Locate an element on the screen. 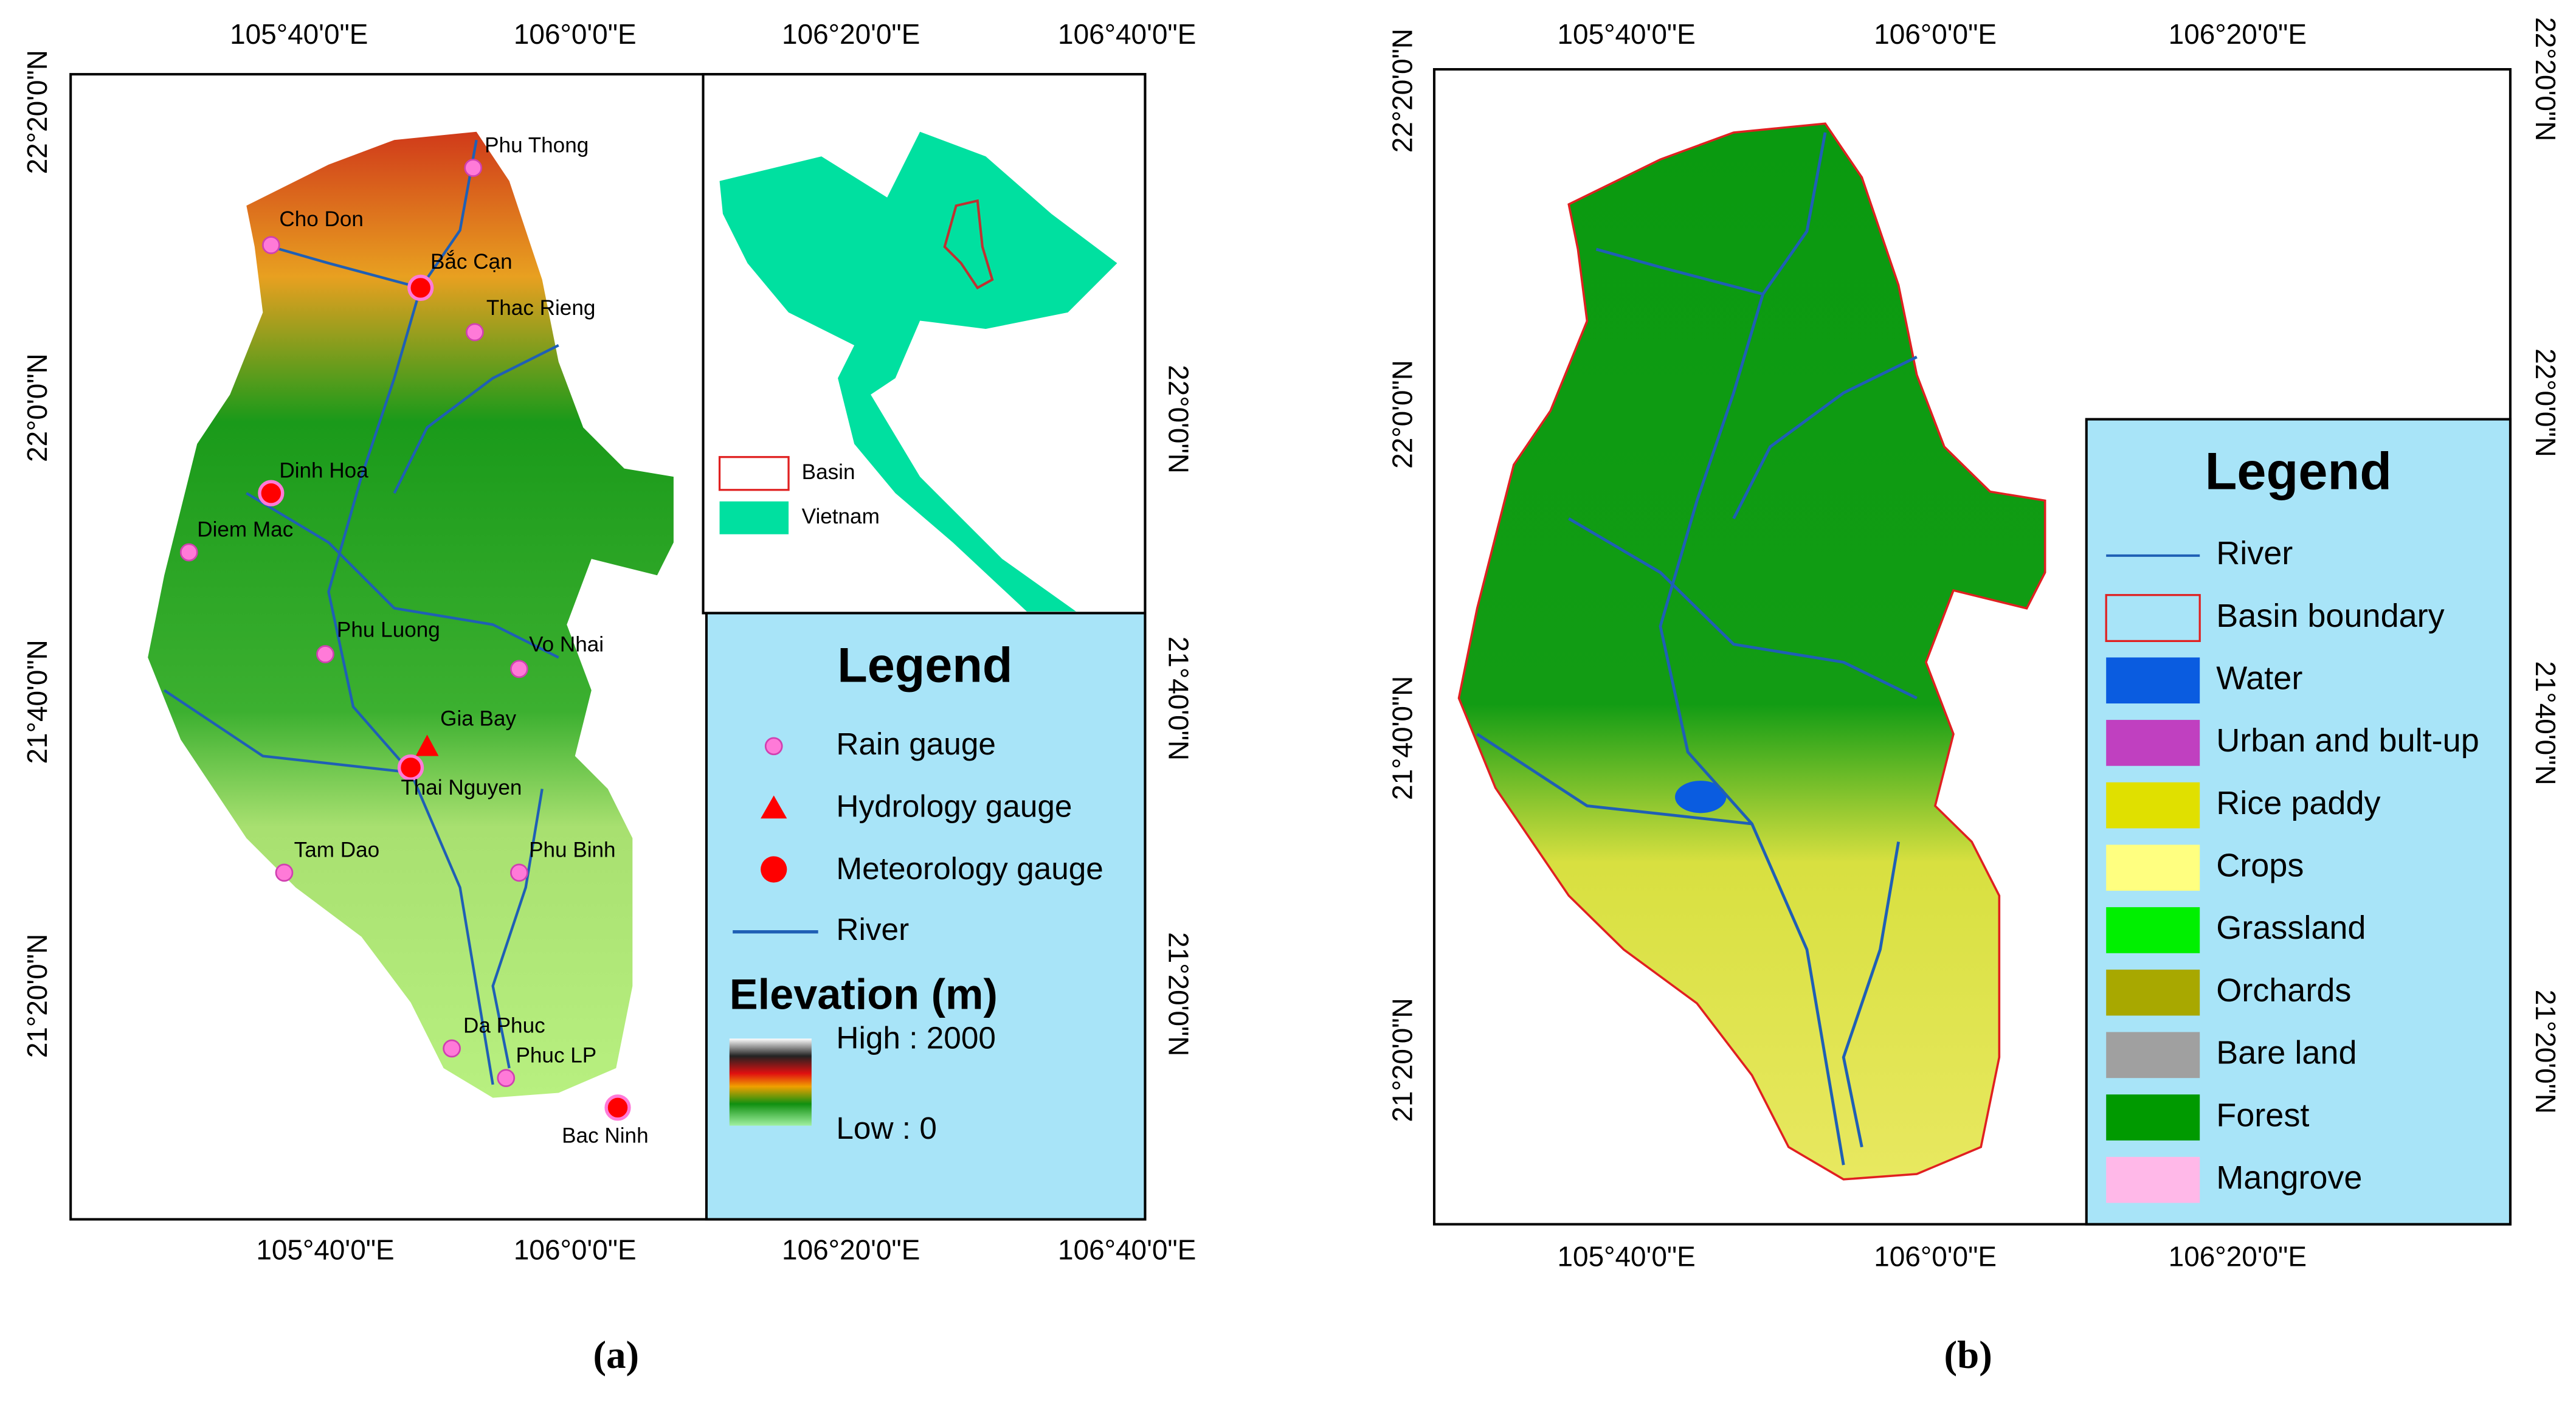  caption: (b) is located at coordinates (1968, 1355).